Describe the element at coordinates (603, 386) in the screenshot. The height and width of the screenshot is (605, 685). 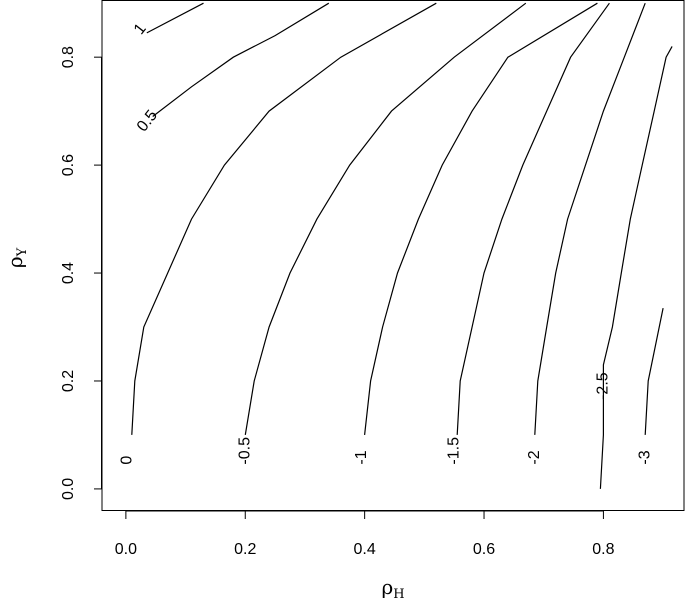
I see `contour-level-label: -2.5` at that location.